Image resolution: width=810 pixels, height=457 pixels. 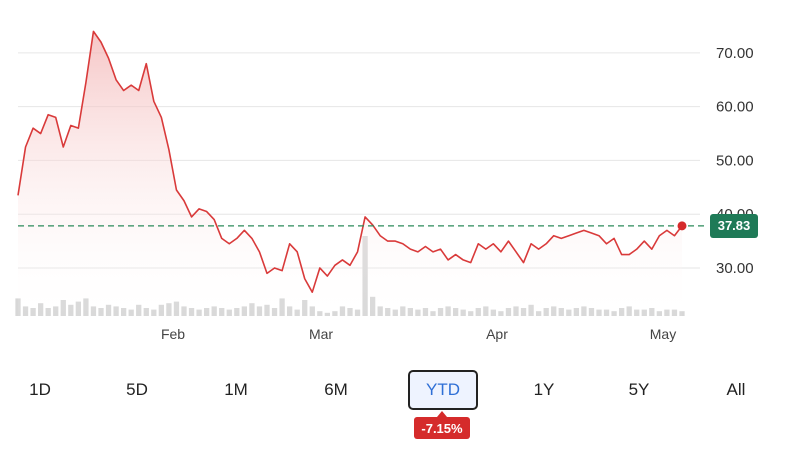 I want to click on current-price-dot, so click(x=682, y=226).